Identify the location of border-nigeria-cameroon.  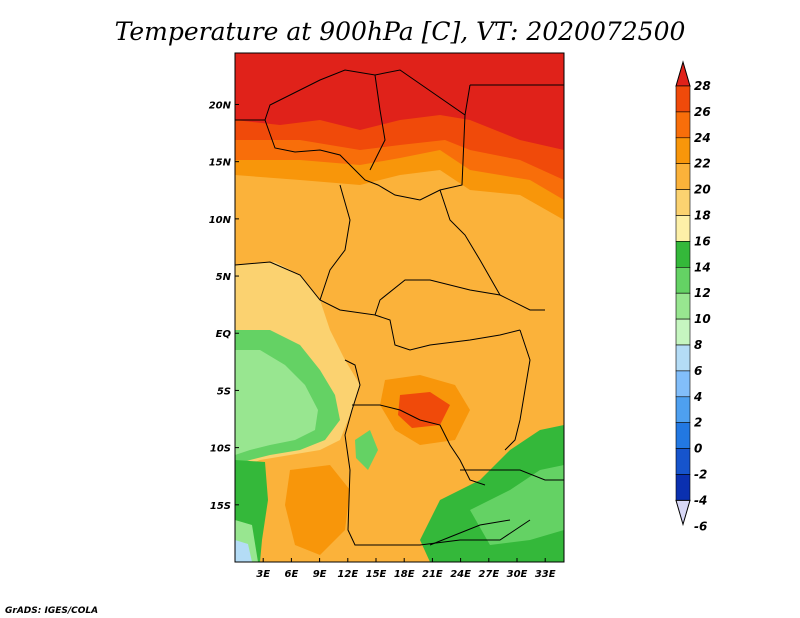
(335, 242).